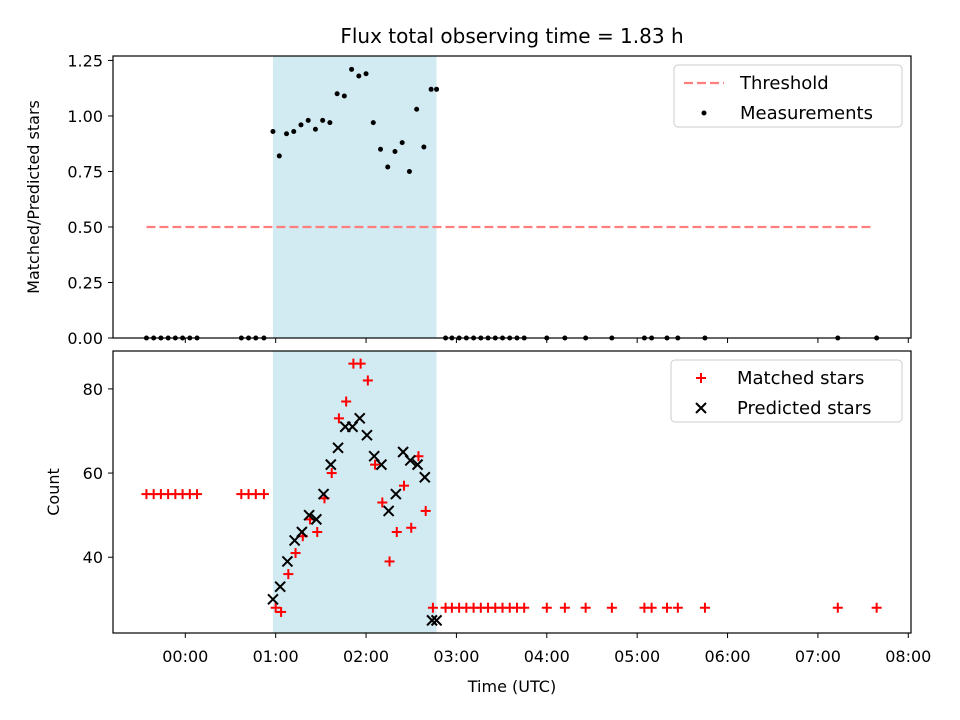  Describe the element at coordinates (511, 686) in the screenshot. I see `x-axis-label: Time (UTC)` at that location.